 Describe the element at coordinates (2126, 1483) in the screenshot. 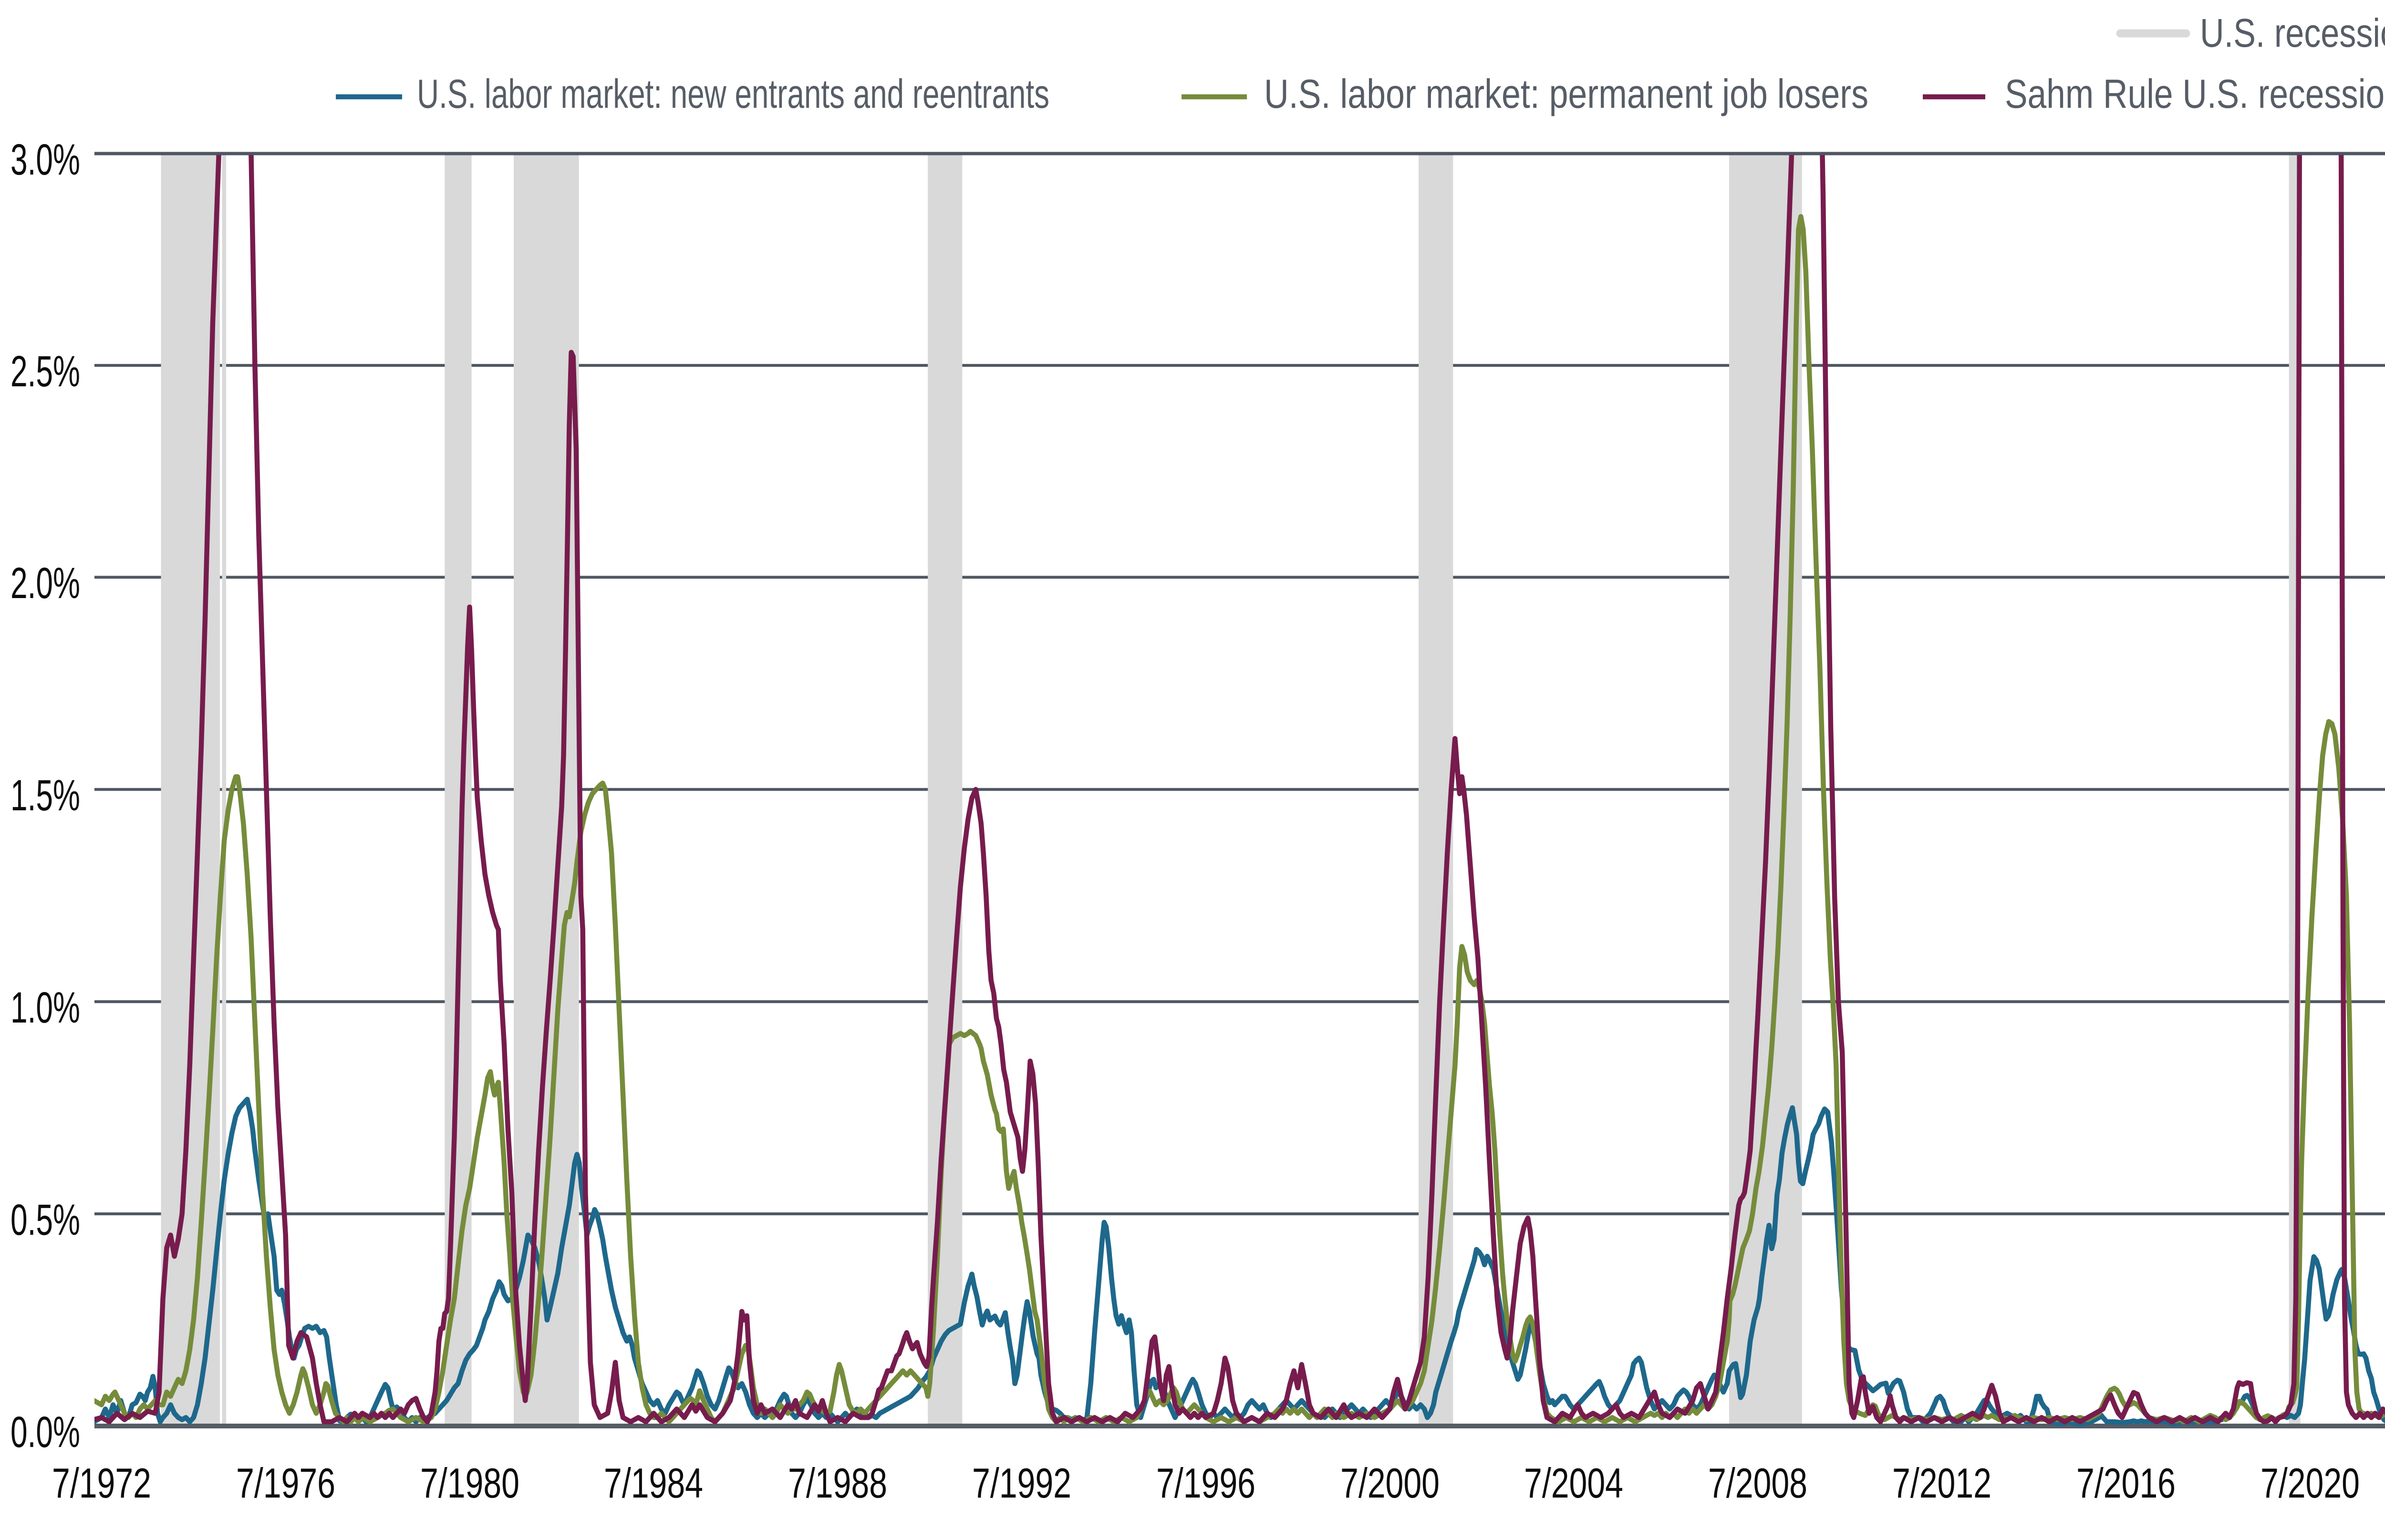

I see `svg-text: 7/2016` at that location.